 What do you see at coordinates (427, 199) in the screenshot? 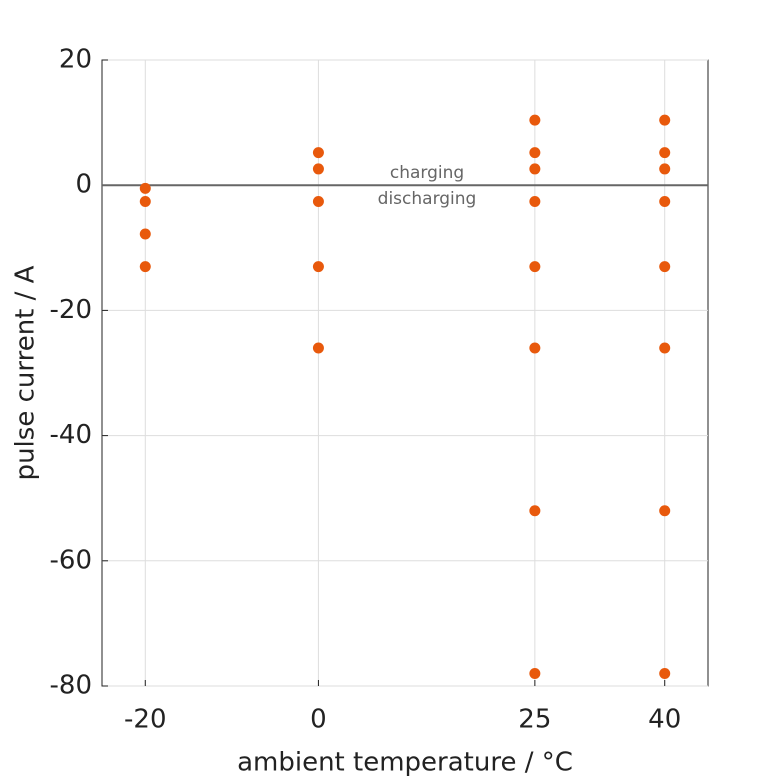
I see `annotation: discharging` at bounding box center [427, 199].